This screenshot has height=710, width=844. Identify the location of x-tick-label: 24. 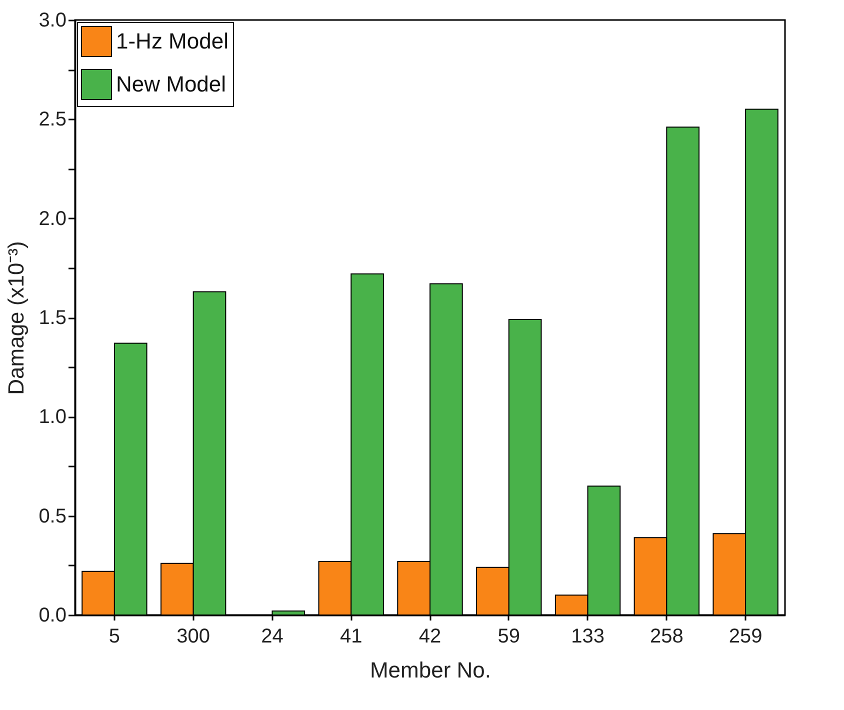
(272, 637).